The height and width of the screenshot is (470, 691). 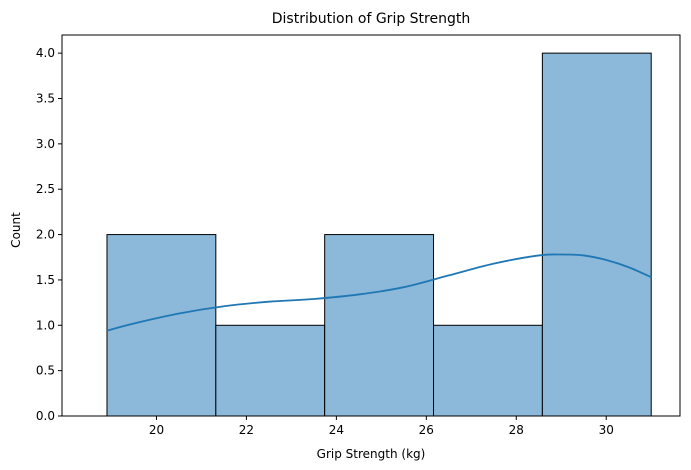 What do you see at coordinates (246, 430) in the screenshot?
I see `x-tick-label: 22` at bounding box center [246, 430].